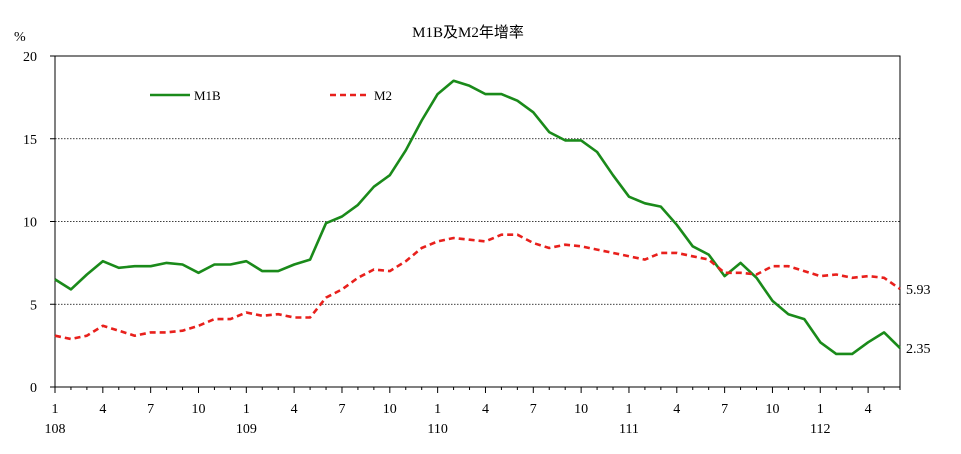 The height and width of the screenshot is (454, 961). I want to click on y-tick-label: 5, so click(33, 305).